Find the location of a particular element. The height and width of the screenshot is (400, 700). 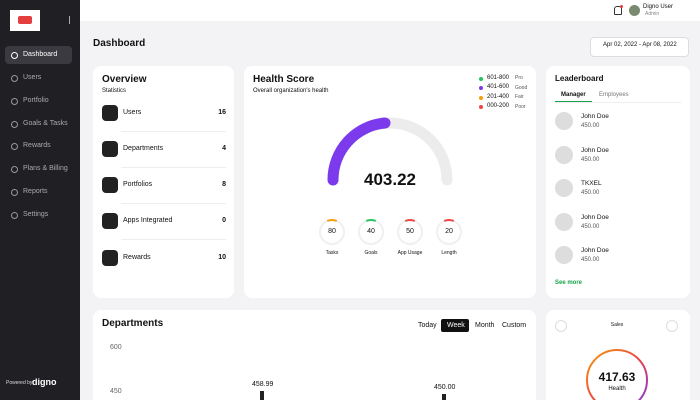

notification-icon is located at coordinates (618, 10).